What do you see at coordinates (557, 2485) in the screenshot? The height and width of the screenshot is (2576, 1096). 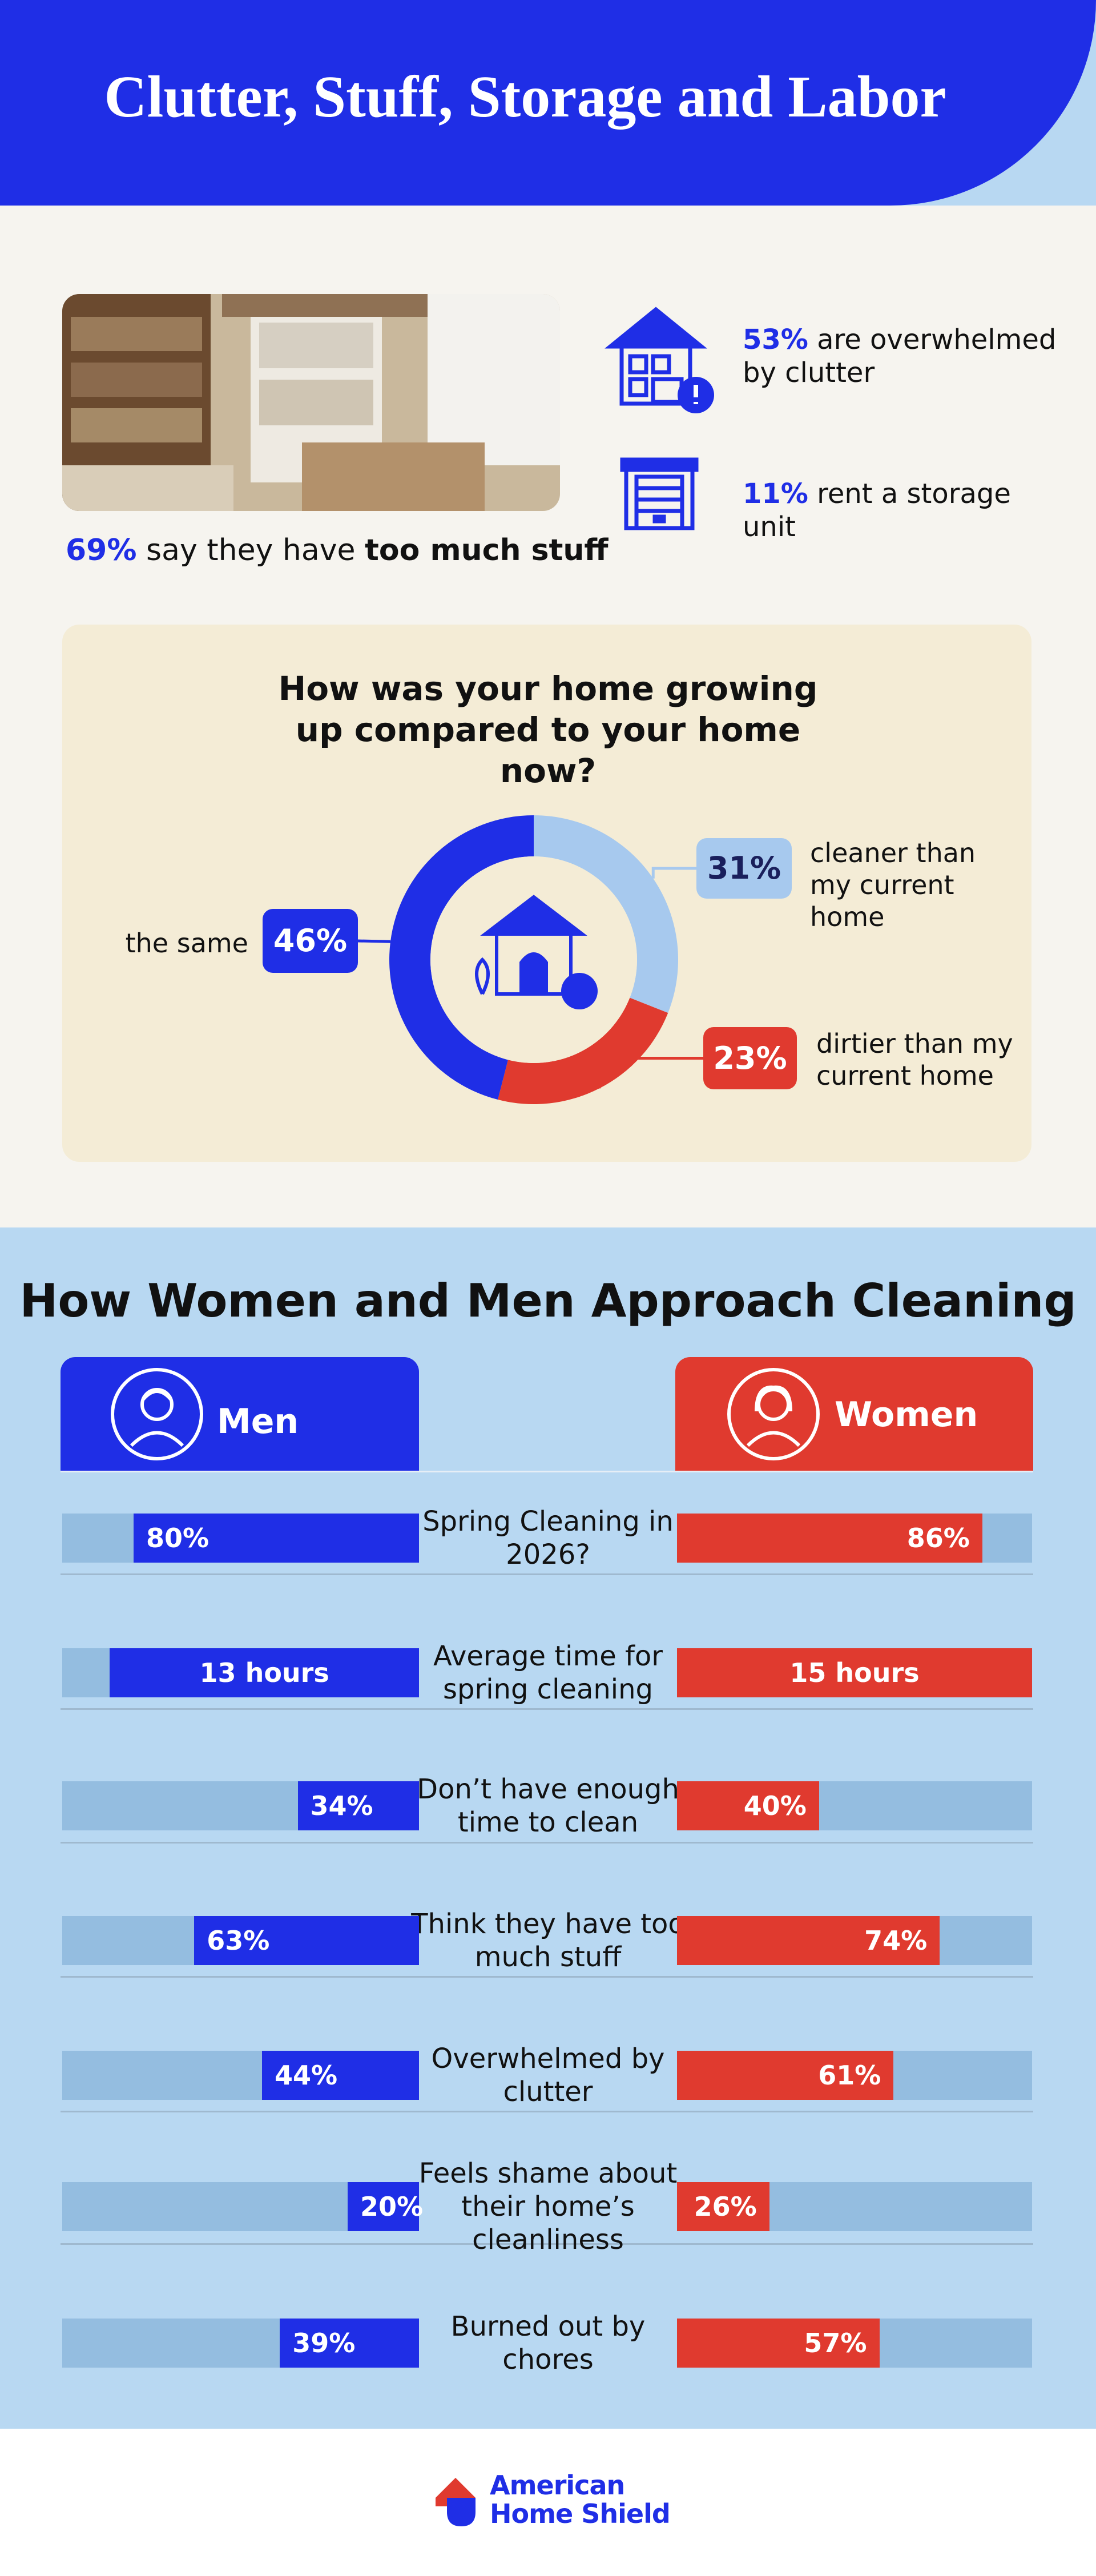 I see `brand-line: American` at bounding box center [557, 2485].